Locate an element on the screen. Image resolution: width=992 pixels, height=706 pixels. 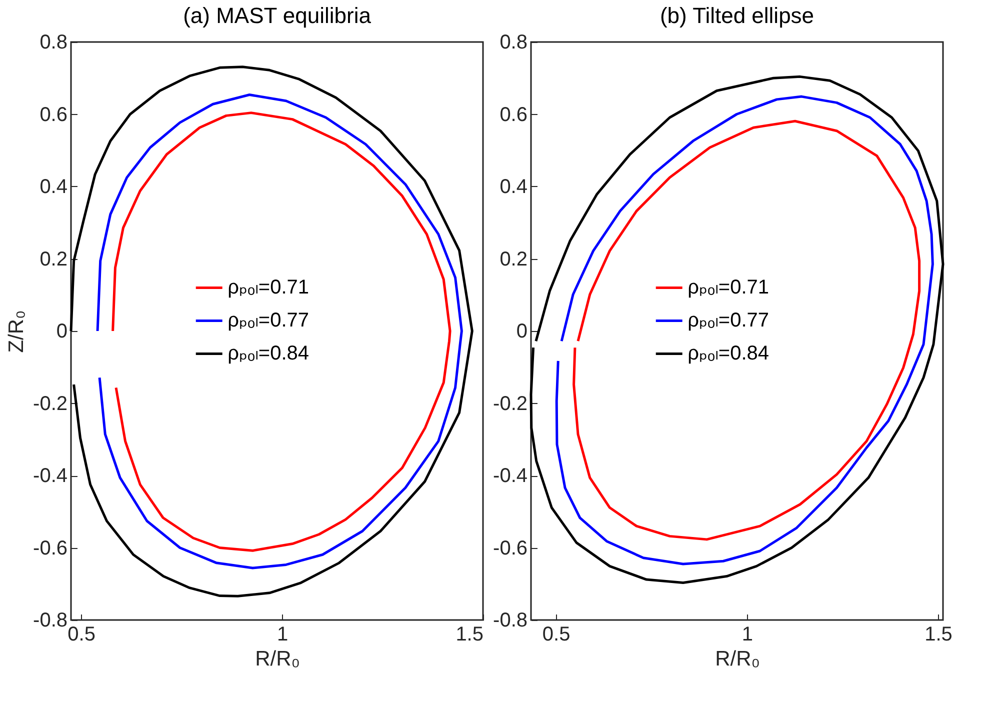
chart-title: (a) MAST equilibria is located at coordinates (277, 15).